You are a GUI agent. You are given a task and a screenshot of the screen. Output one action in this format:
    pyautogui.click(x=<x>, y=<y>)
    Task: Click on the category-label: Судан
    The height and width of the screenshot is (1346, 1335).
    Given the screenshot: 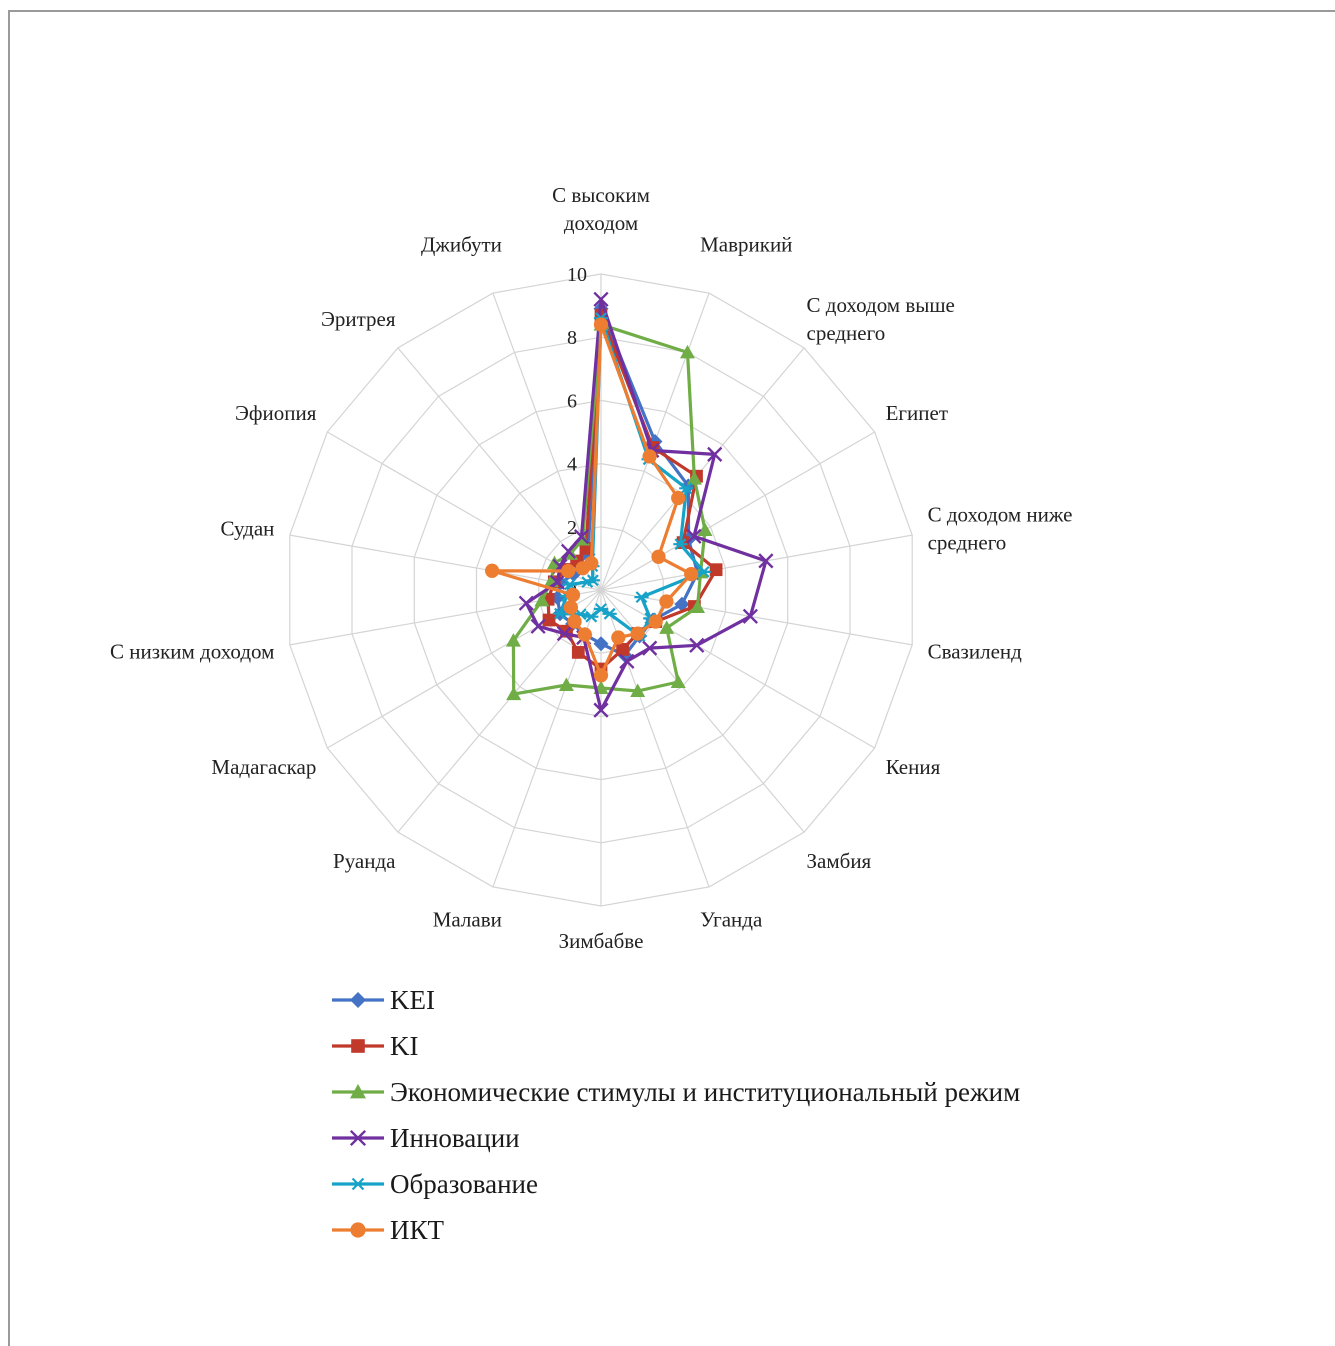 What is the action you would take?
    pyautogui.click(x=247, y=529)
    